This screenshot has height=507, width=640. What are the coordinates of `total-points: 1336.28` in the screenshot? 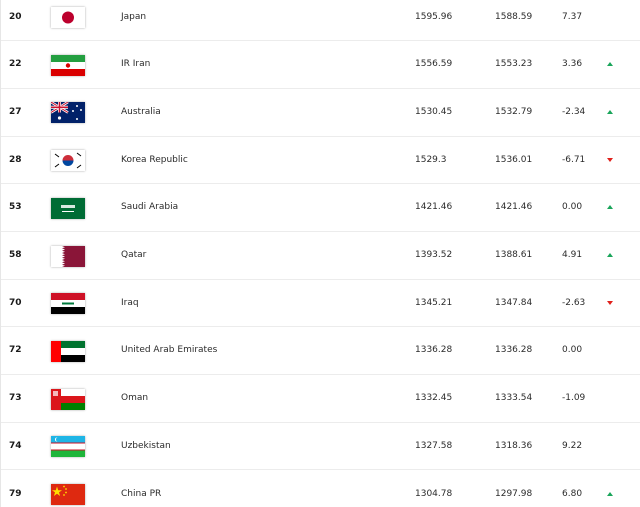 It's located at (434, 350).